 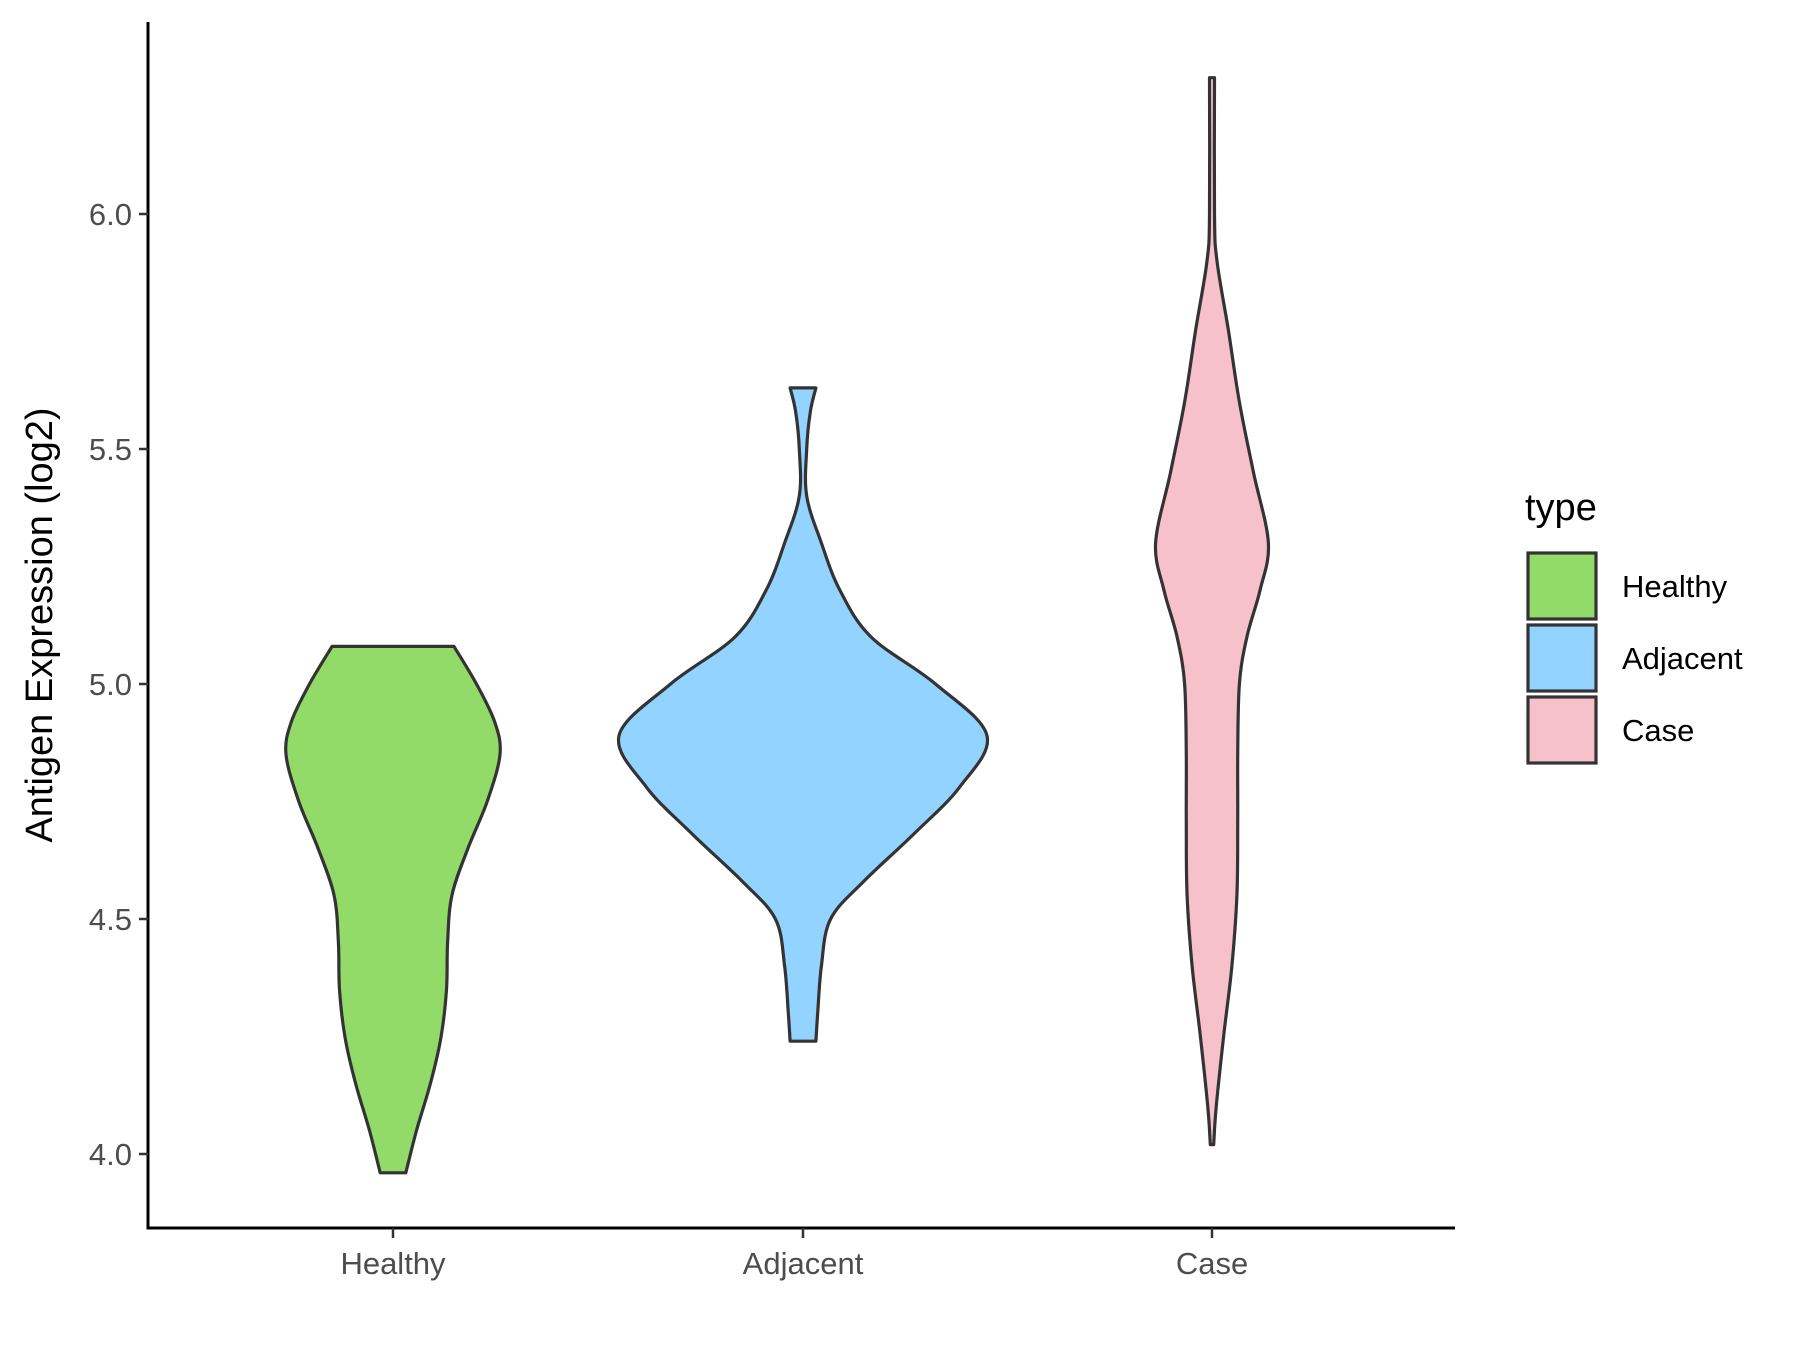 What do you see at coordinates (110, 449) in the screenshot?
I see `y-tick-label: 5.5` at bounding box center [110, 449].